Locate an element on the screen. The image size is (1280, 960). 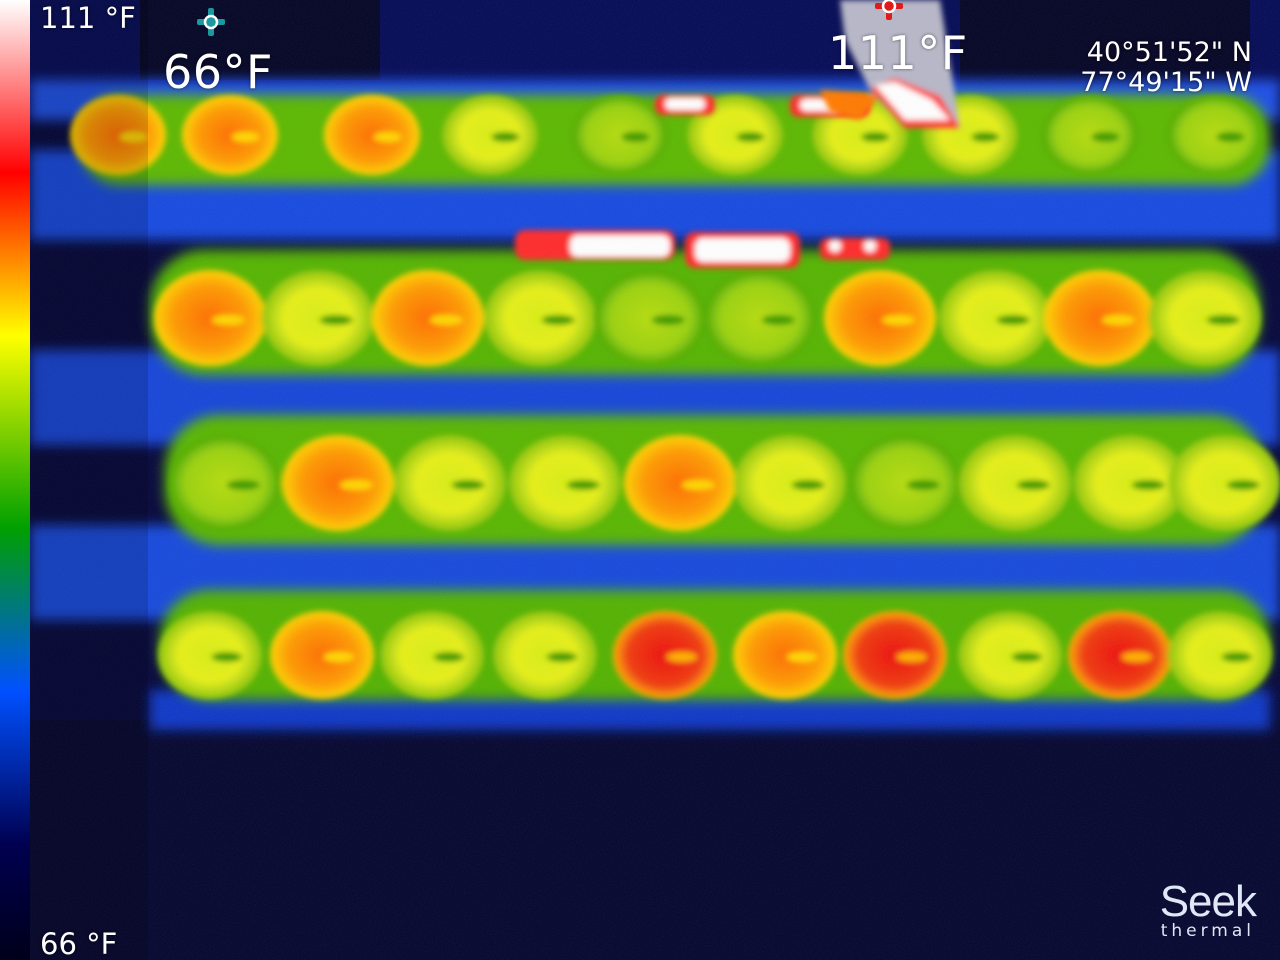
temperature-color-scale is located at coordinates (15, 480).